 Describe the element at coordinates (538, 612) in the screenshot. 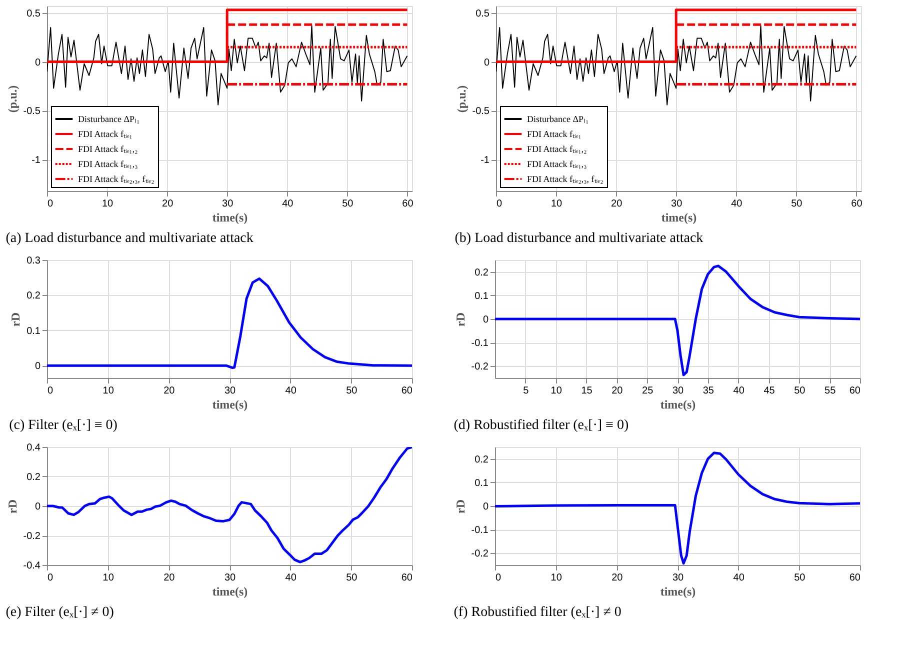

I see `text: (f) Robustified filter (eₓ[·] ≠ 0` at that location.